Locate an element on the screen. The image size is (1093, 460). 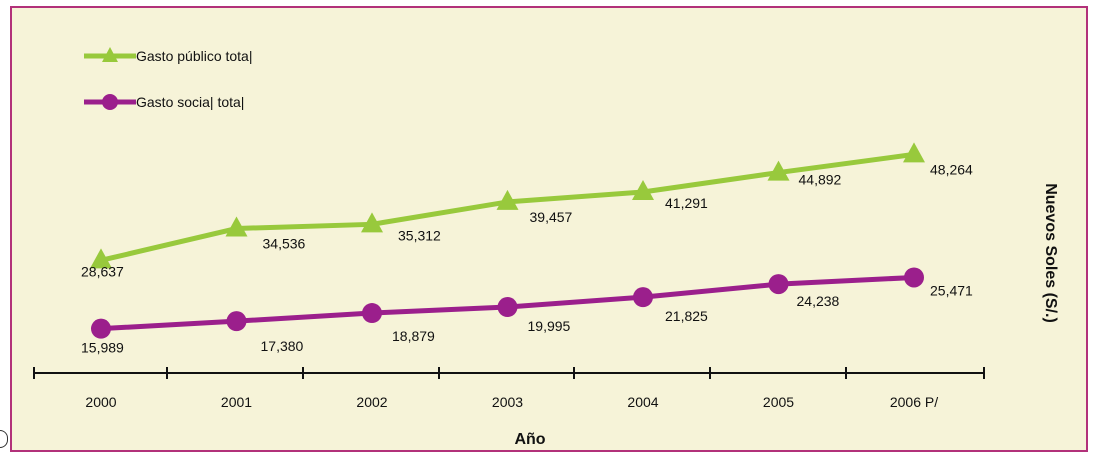
corner-decoration is located at coordinates (4, 439).